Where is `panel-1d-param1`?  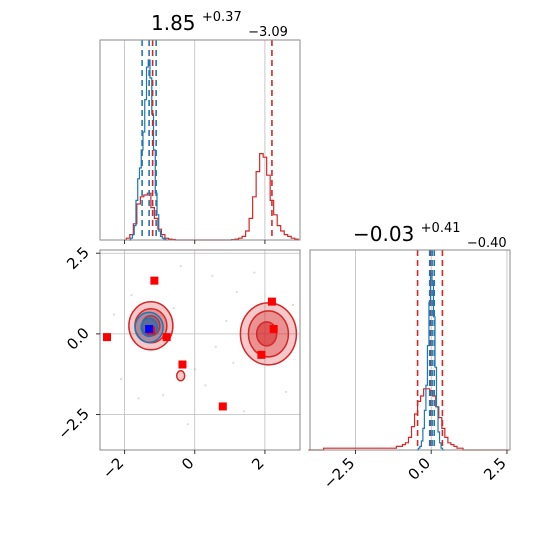 panel-1d-param1 is located at coordinates (200, 141).